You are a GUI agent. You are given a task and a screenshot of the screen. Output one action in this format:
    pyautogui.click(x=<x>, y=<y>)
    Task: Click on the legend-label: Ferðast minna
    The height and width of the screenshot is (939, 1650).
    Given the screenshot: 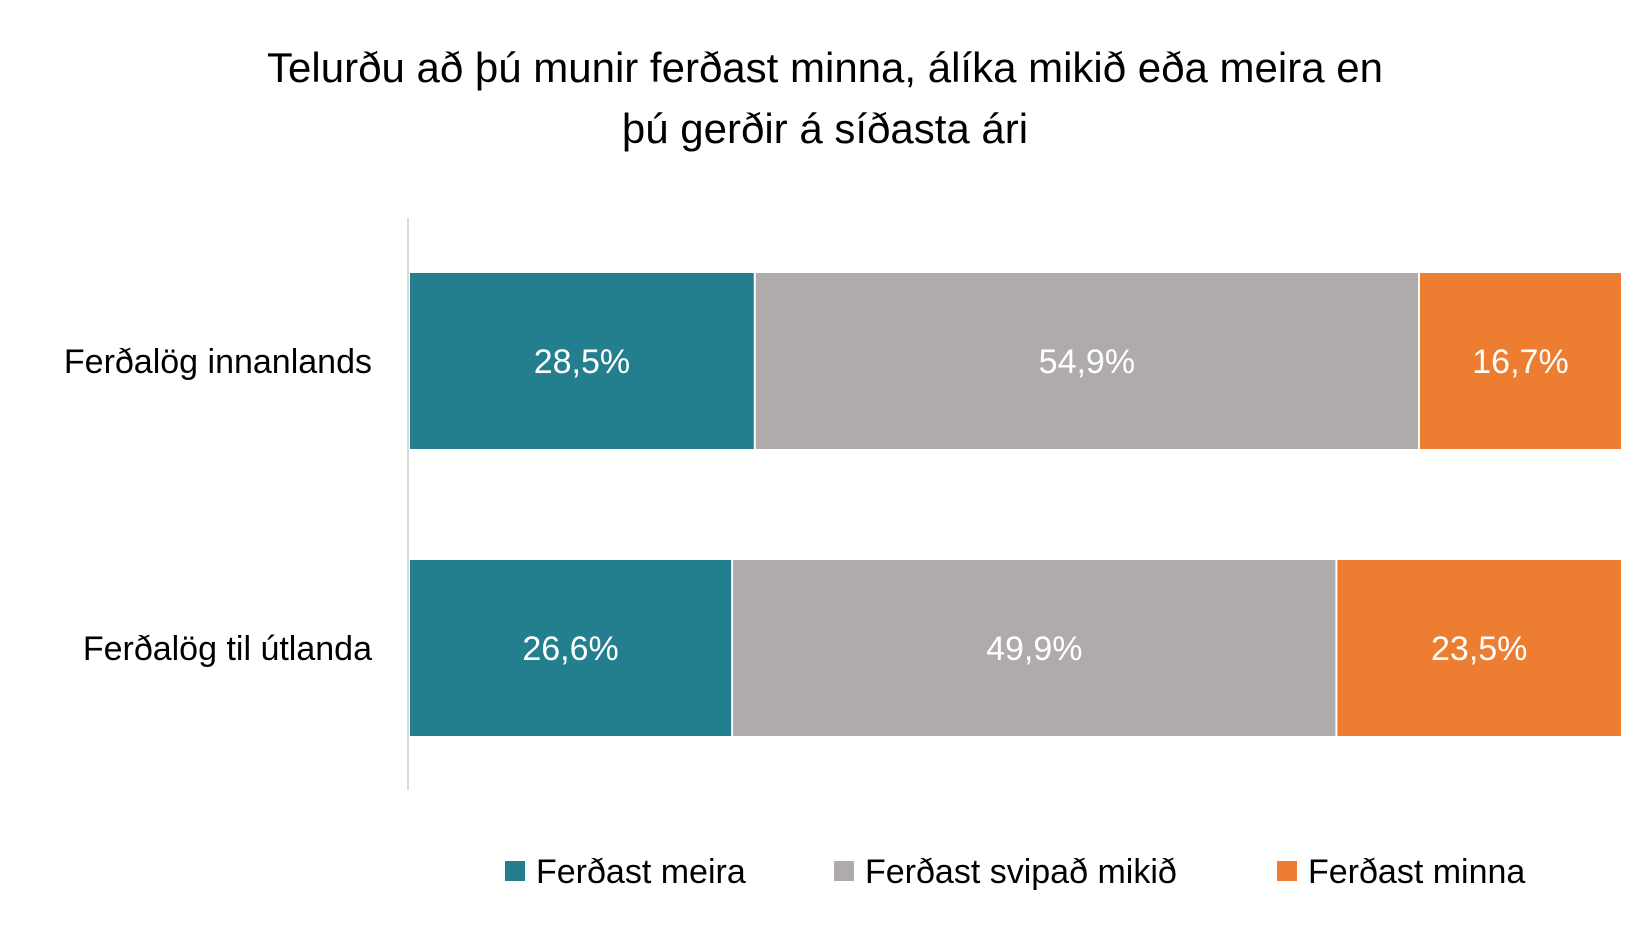 What is the action you would take?
    pyautogui.click(x=1416, y=872)
    